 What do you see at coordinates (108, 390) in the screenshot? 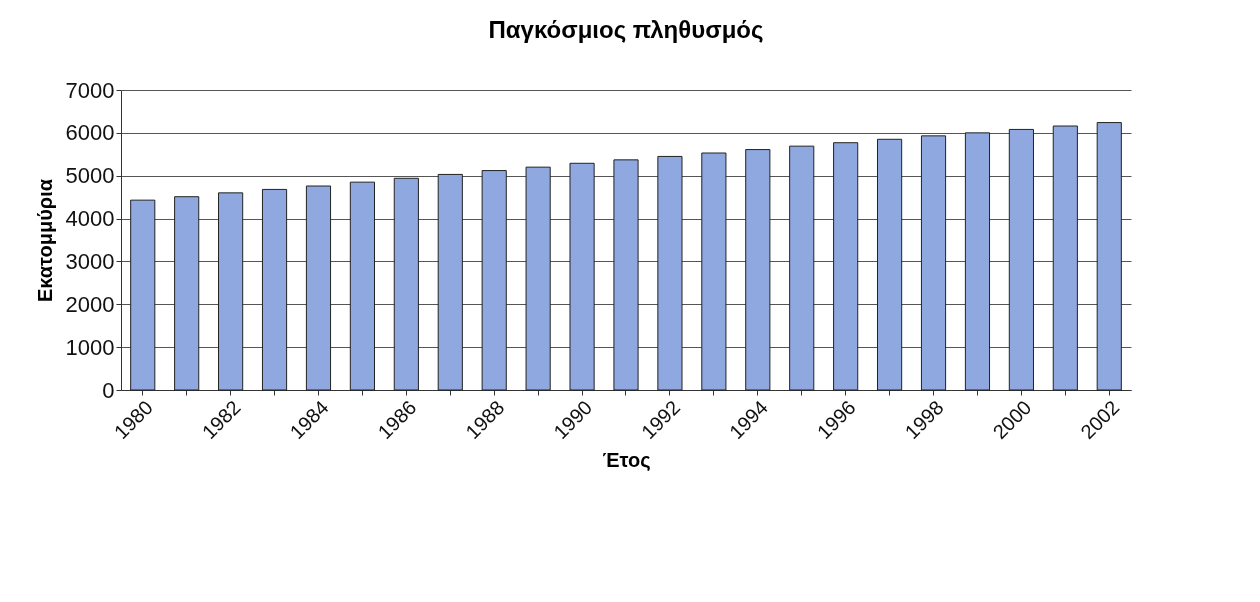
I see `y-tick-label: 0` at bounding box center [108, 390].